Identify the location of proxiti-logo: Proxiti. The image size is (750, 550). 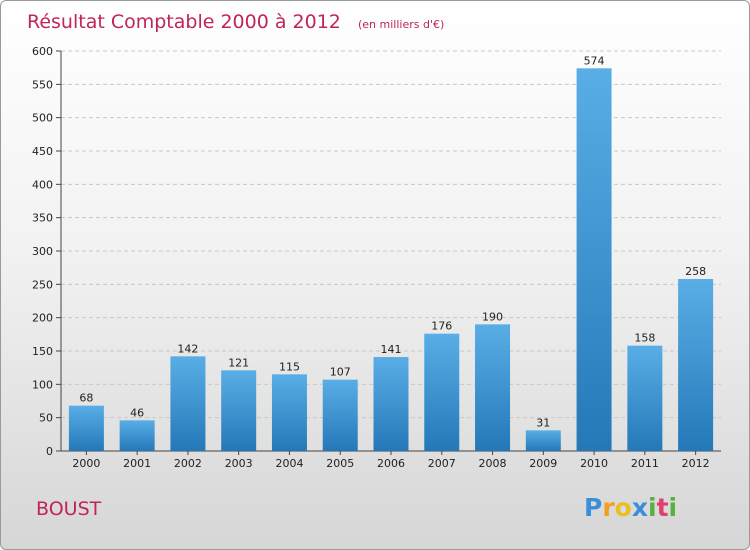
(630, 507).